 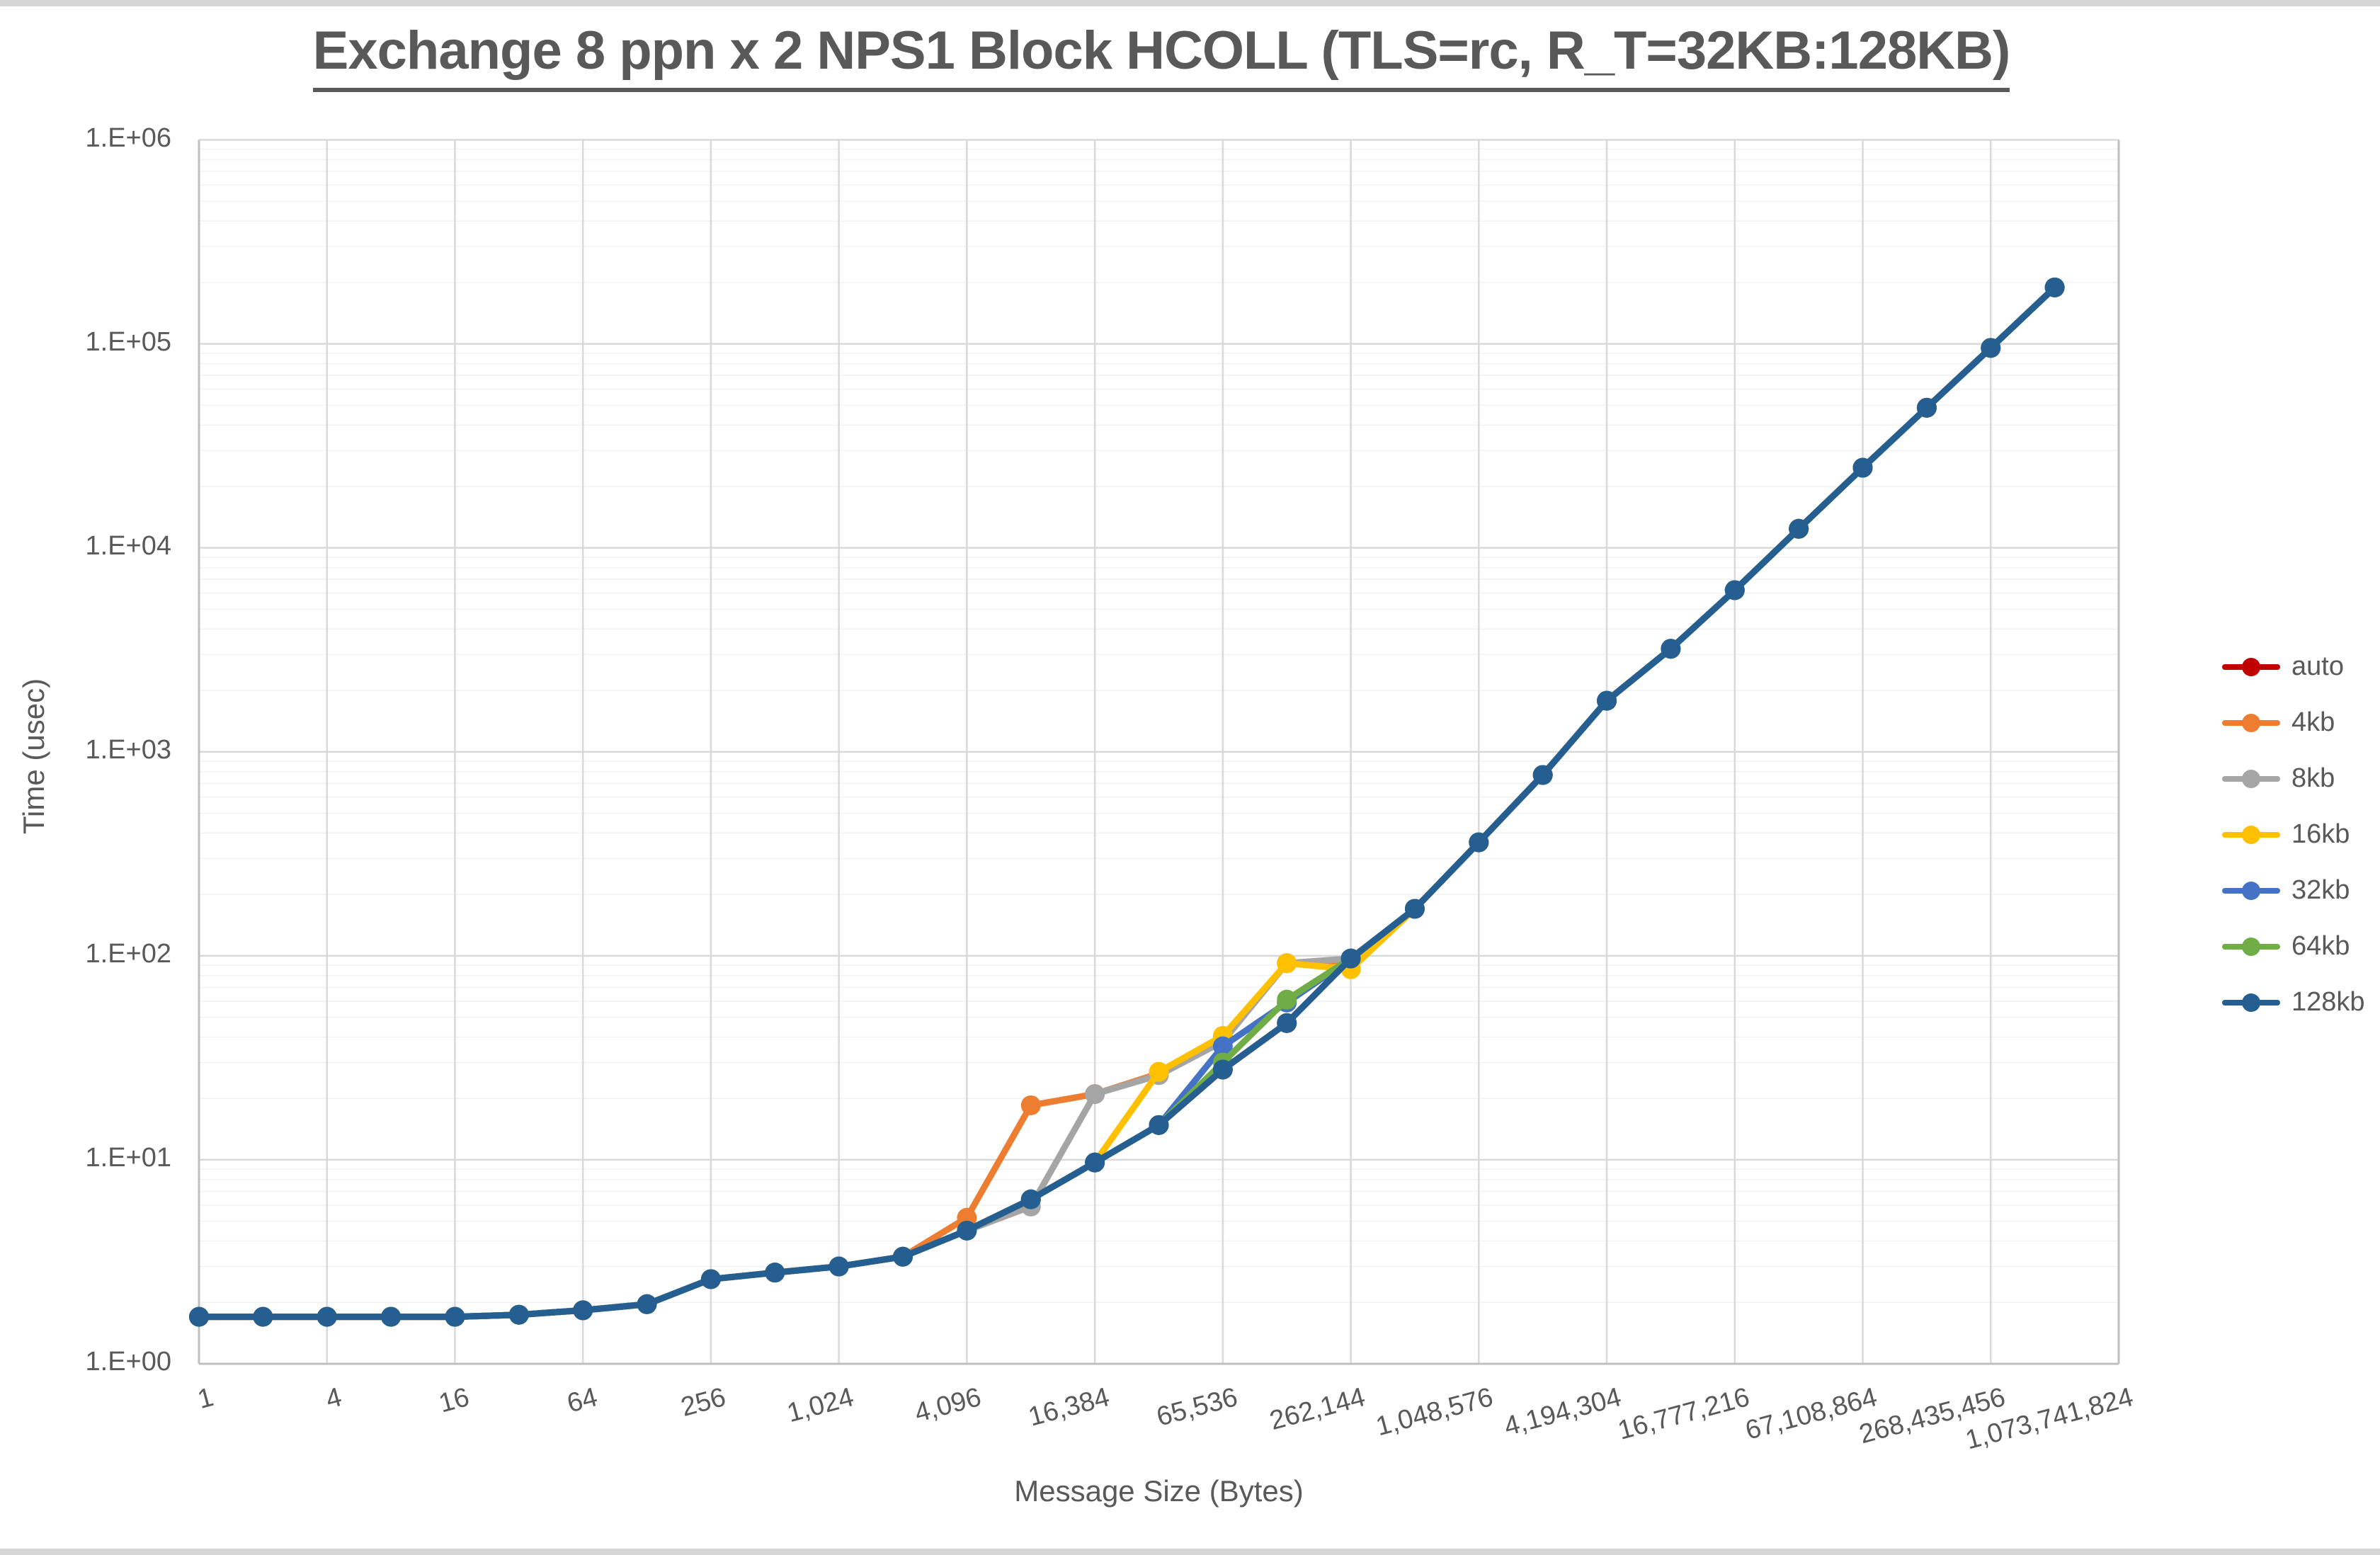 I want to click on legend-item-64kb: 64kb, so click(x=2293, y=946).